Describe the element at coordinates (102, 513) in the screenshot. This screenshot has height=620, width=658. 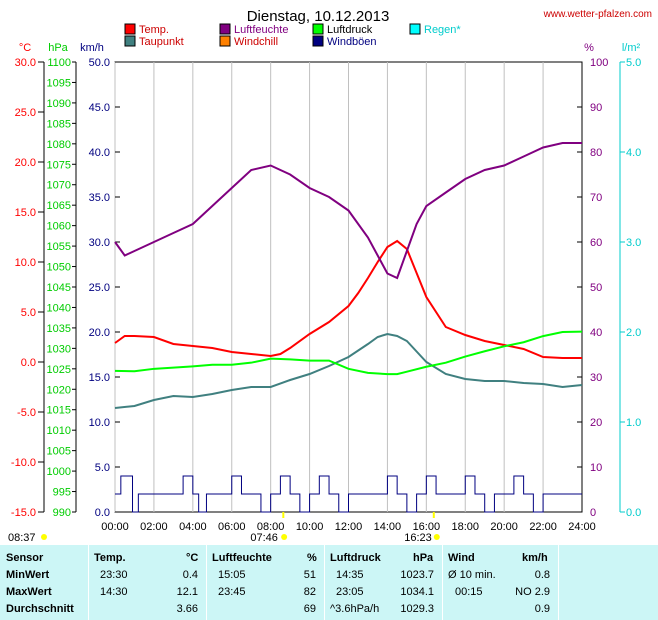
I see `wind-tick-label: 0.0` at that location.